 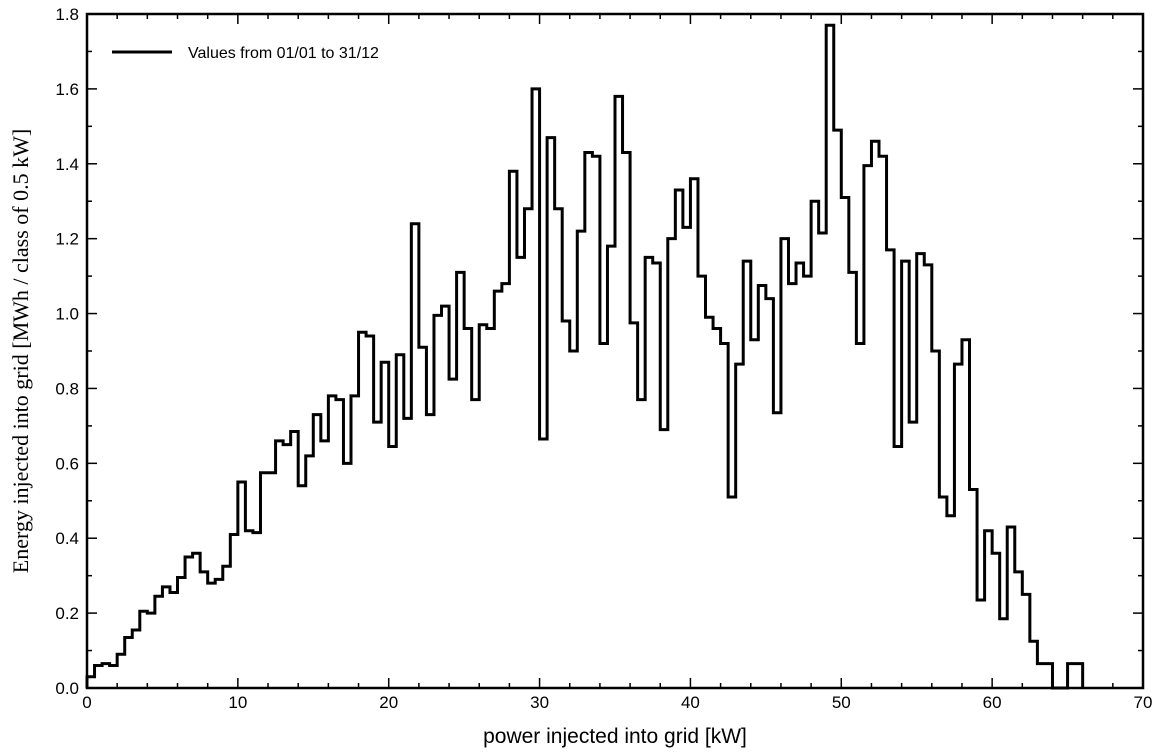 What do you see at coordinates (67, 14) in the screenshot?
I see `y-tick-label: 1.8` at bounding box center [67, 14].